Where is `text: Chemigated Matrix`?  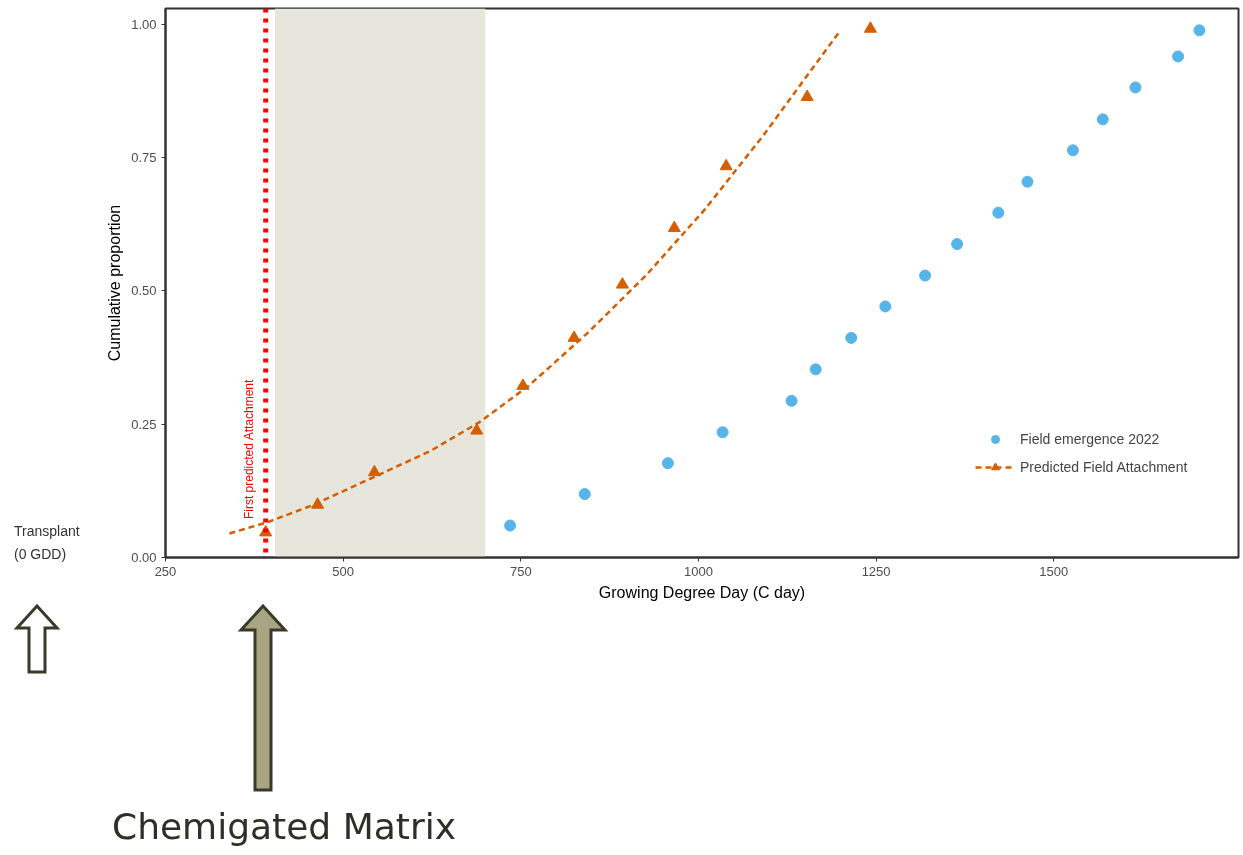
text: Chemigated Matrix is located at coordinates (284, 827).